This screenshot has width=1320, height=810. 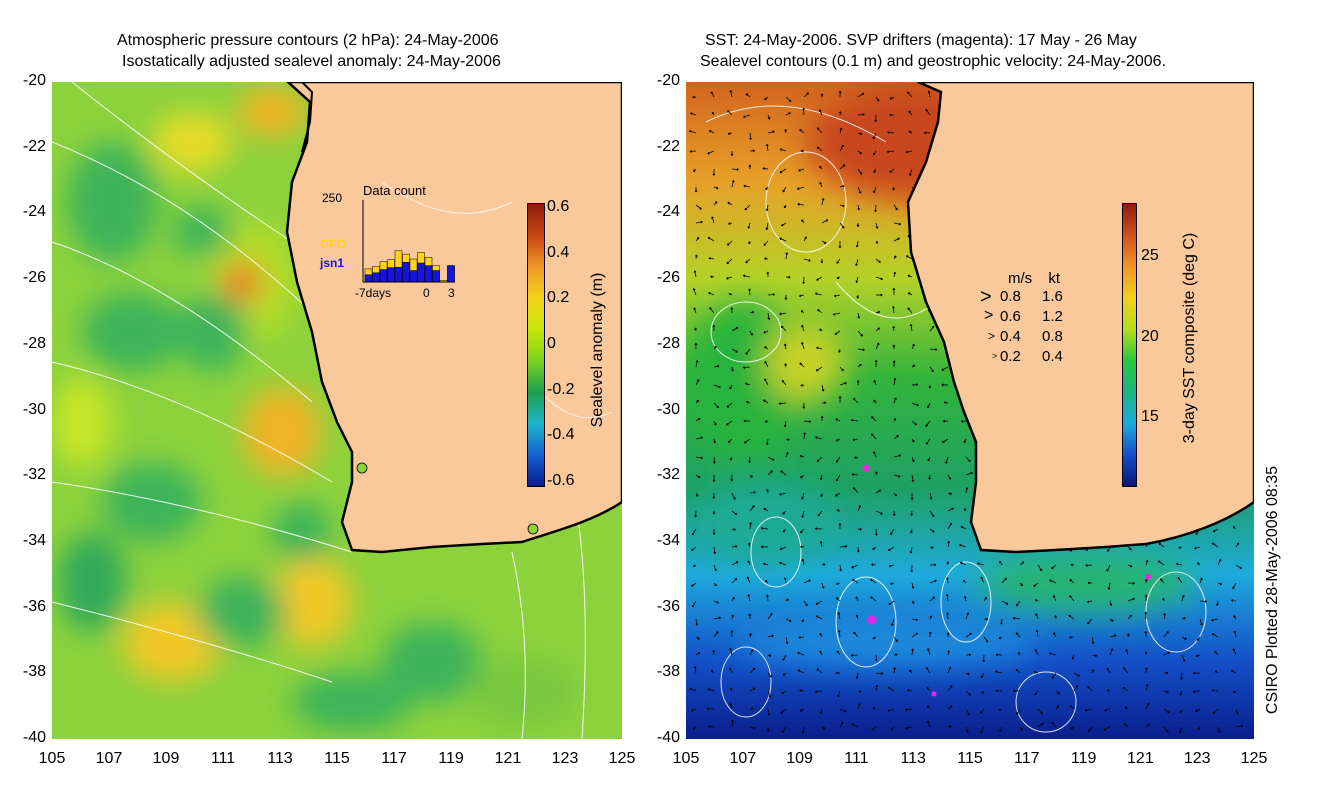 What do you see at coordinates (561, 480) in the screenshot?
I see `colorbar-tick-label: -0.6` at bounding box center [561, 480].